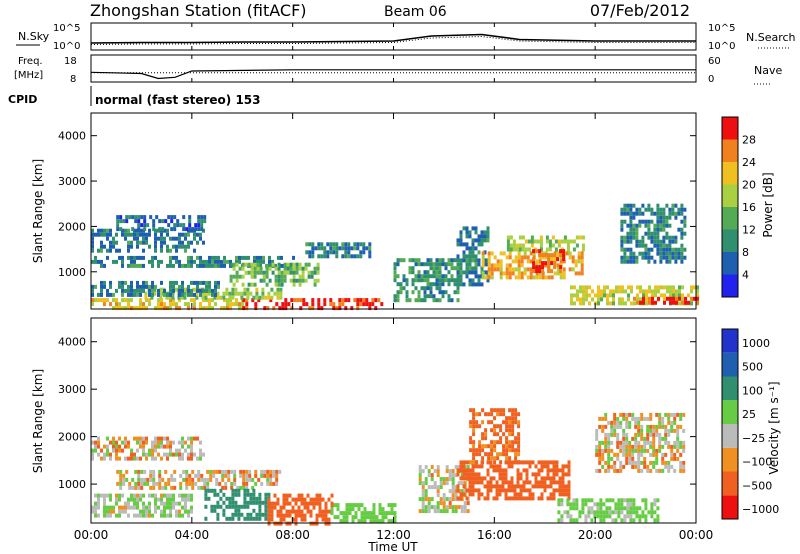 This screenshot has width=800, height=554. Describe the element at coordinates (494, 535) in the screenshot. I see `xtick-label: 16:00` at that location.